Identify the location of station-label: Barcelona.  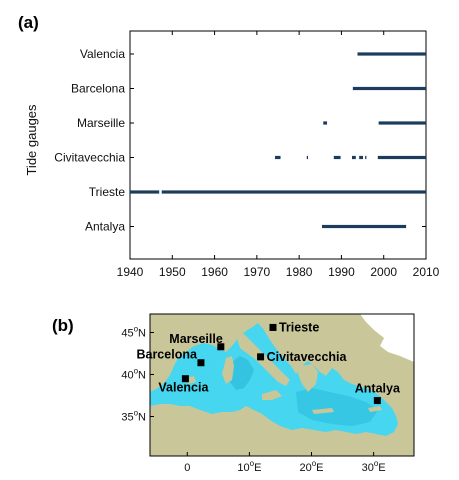
(166, 355).